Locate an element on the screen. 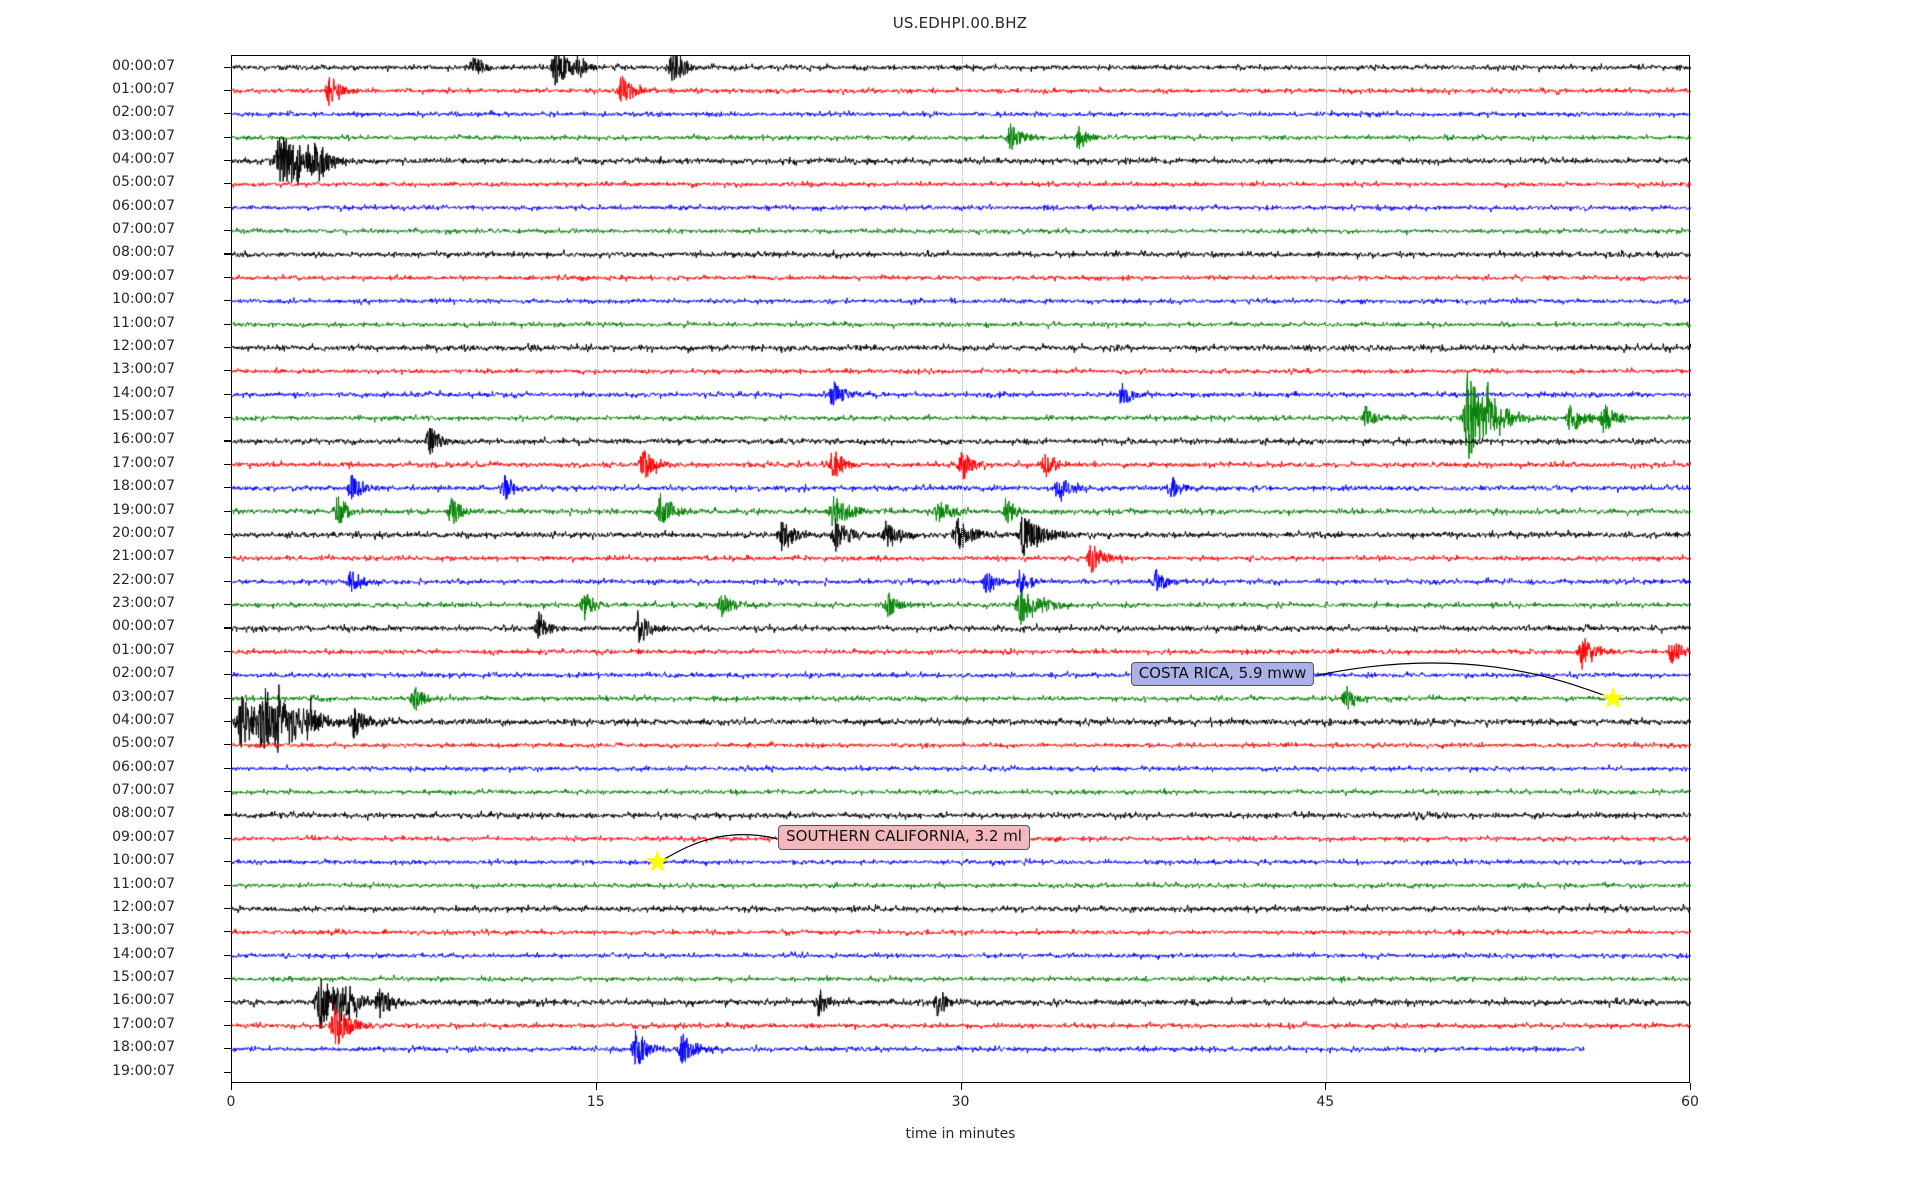 Image resolution: width=1920 pixels, height=1200 pixels. y-tick-label-6: 06:00:07 is located at coordinates (143, 205).